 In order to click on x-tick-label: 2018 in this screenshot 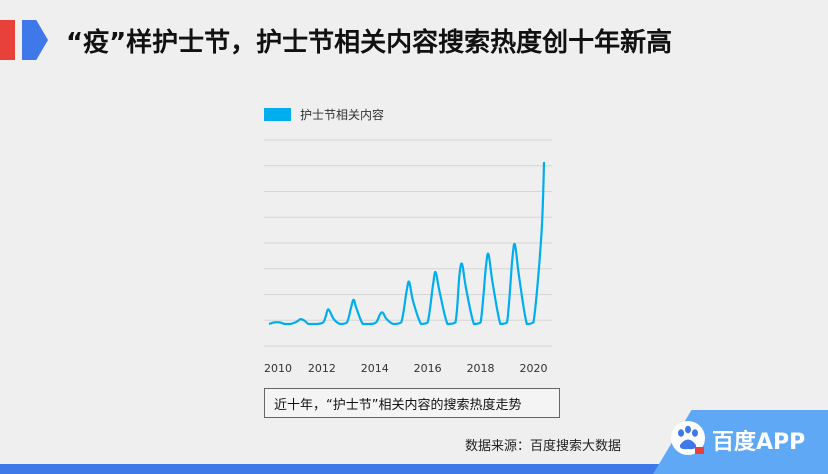, I will do `click(481, 368)`.